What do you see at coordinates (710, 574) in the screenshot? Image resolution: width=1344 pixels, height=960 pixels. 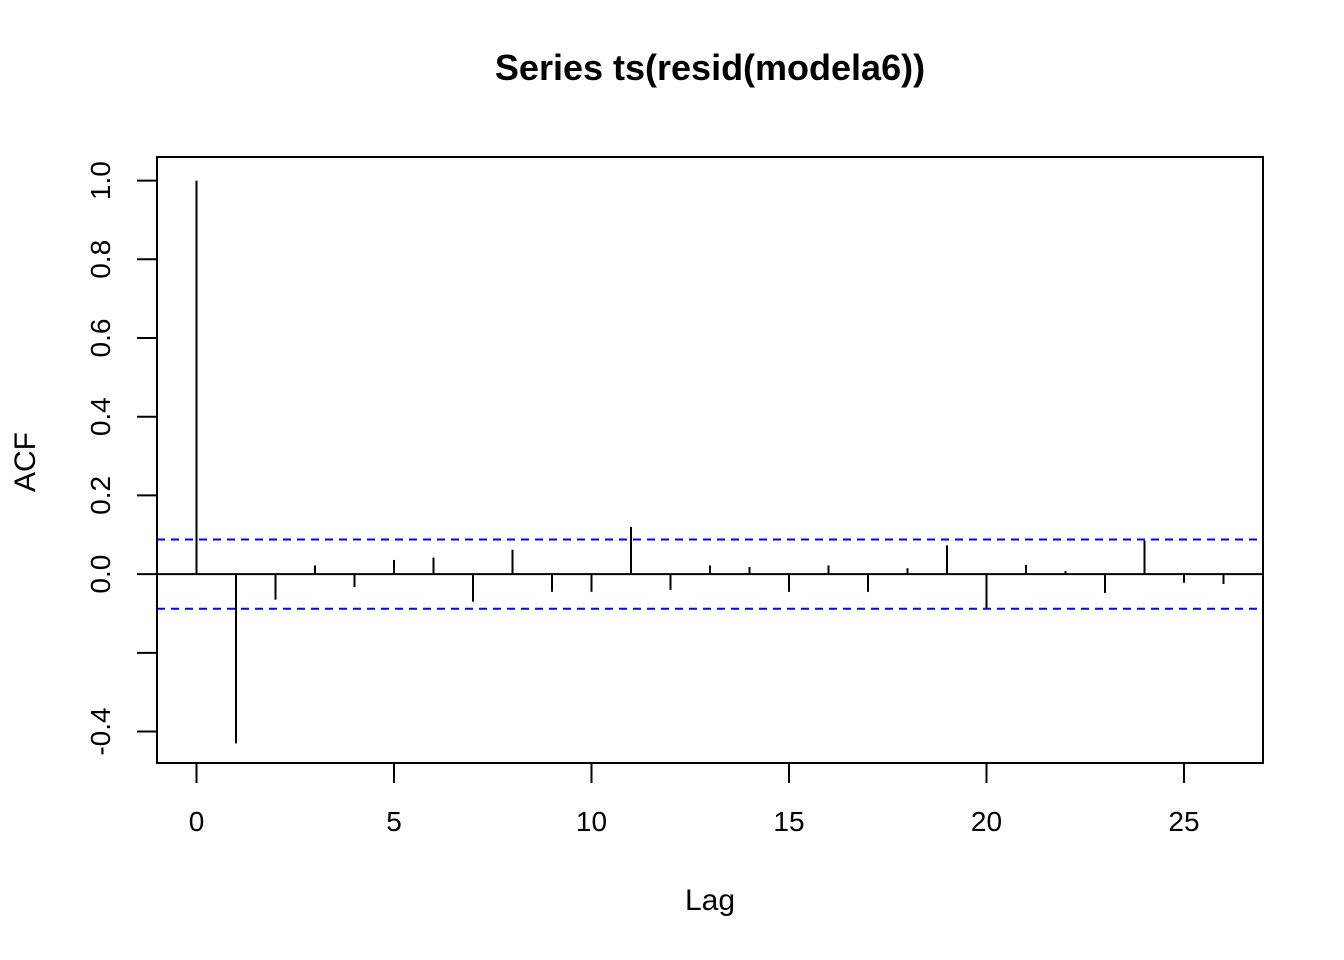 I see `confidence-bounds` at bounding box center [710, 574].